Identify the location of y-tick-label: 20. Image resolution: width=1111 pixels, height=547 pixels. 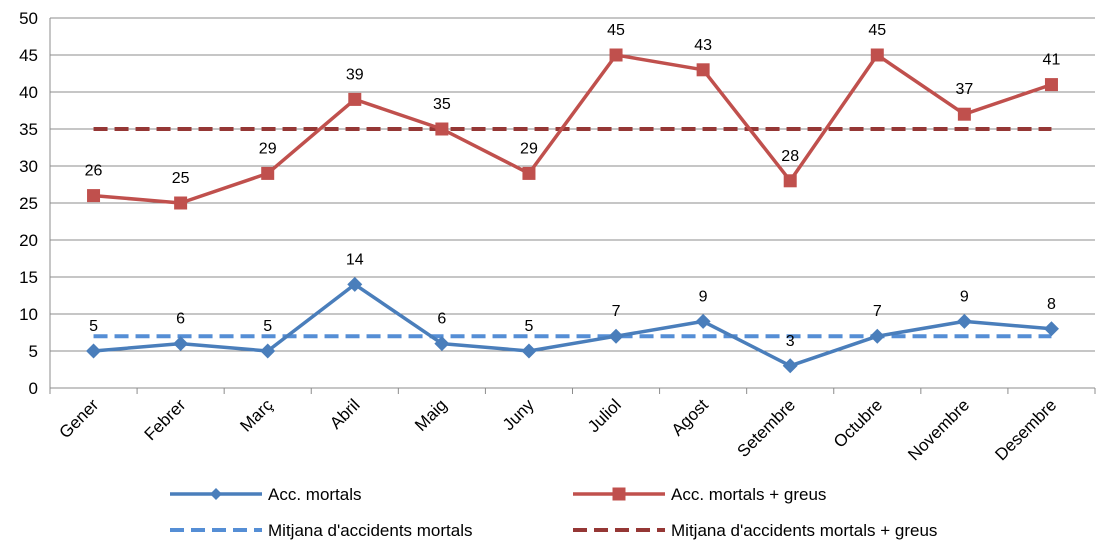
(28, 240).